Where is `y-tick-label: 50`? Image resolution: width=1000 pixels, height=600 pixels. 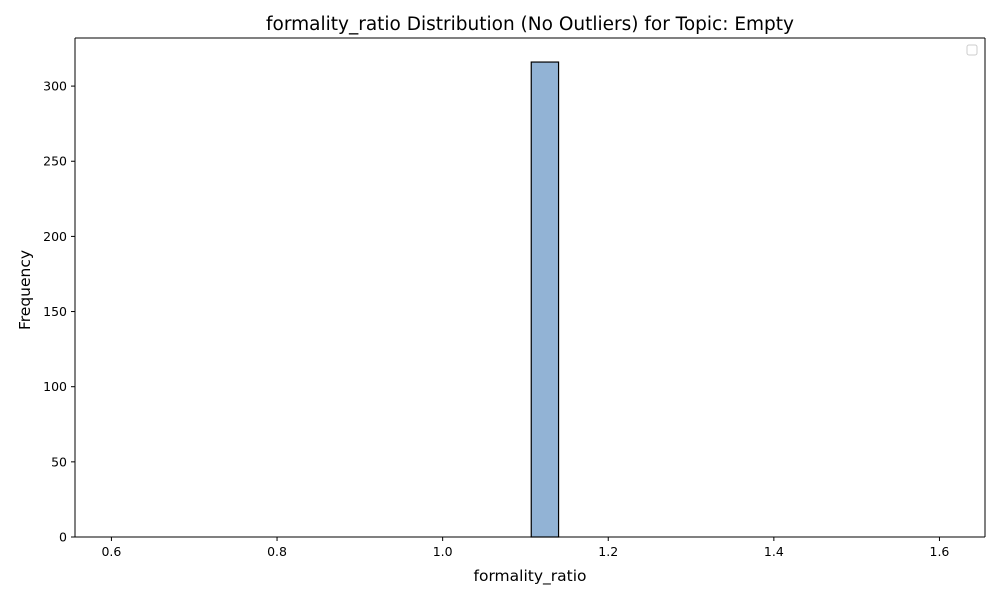
y-tick-label: 50 is located at coordinates (59, 461).